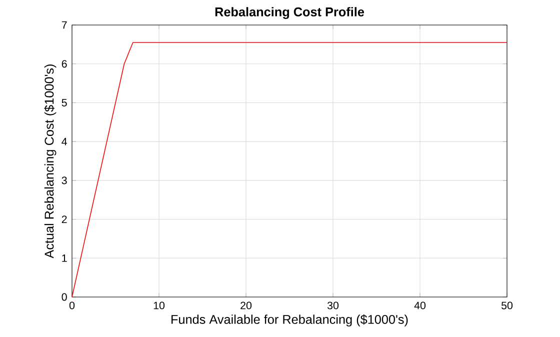 The width and height of the screenshot is (560, 337). Describe the element at coordinates (246, 306) in the screenshot. I see `x-tick-label: 20` at that location.